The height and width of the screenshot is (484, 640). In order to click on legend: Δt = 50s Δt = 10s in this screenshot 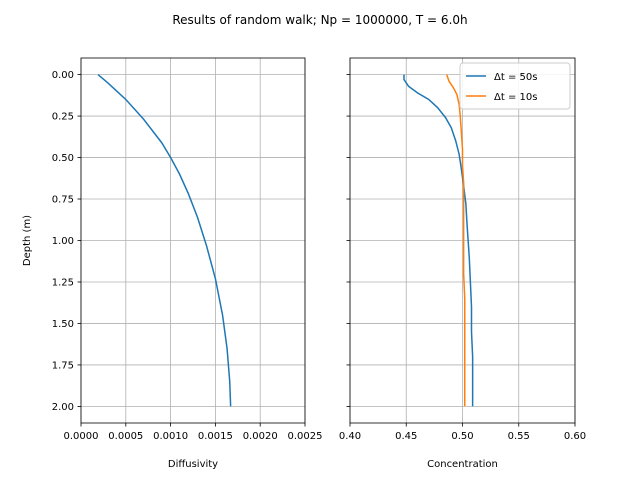, I will do `click(515, 86)`.